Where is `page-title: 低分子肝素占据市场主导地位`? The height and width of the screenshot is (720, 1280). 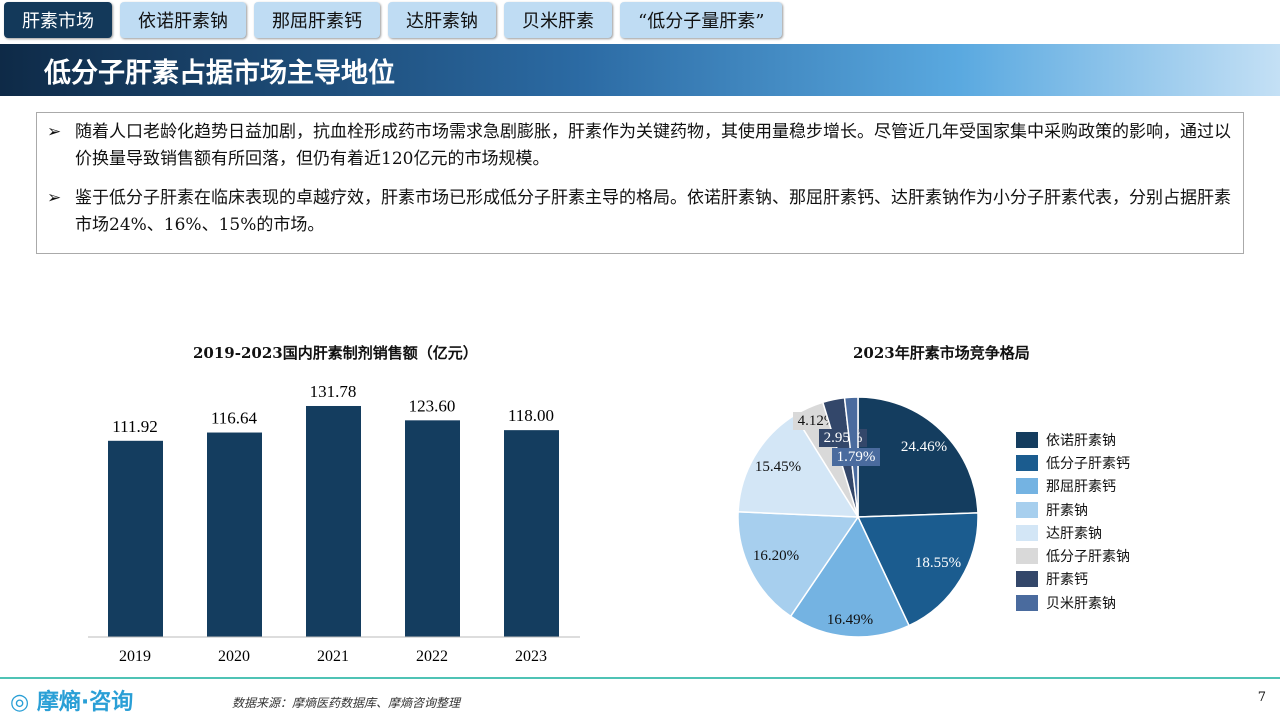 page-title: 低分子肝素占据市场主导地位 is located at coordinates (640, 70).